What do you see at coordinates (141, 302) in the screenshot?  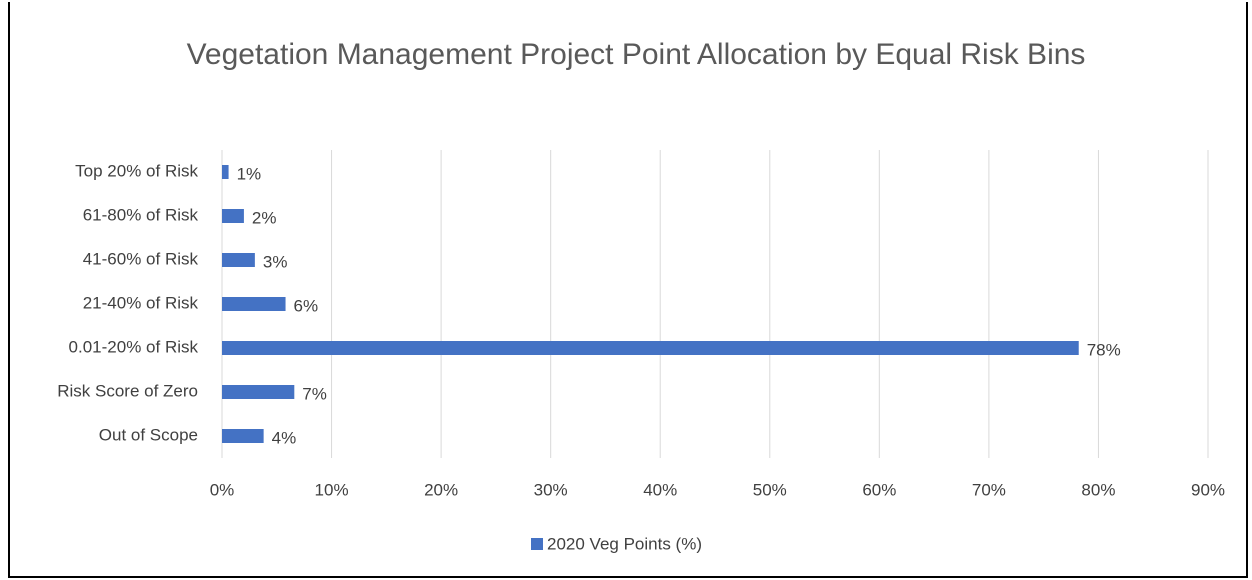 I see `y-tick-label: 21-40% of Risk` at bounding box center [141, 302].